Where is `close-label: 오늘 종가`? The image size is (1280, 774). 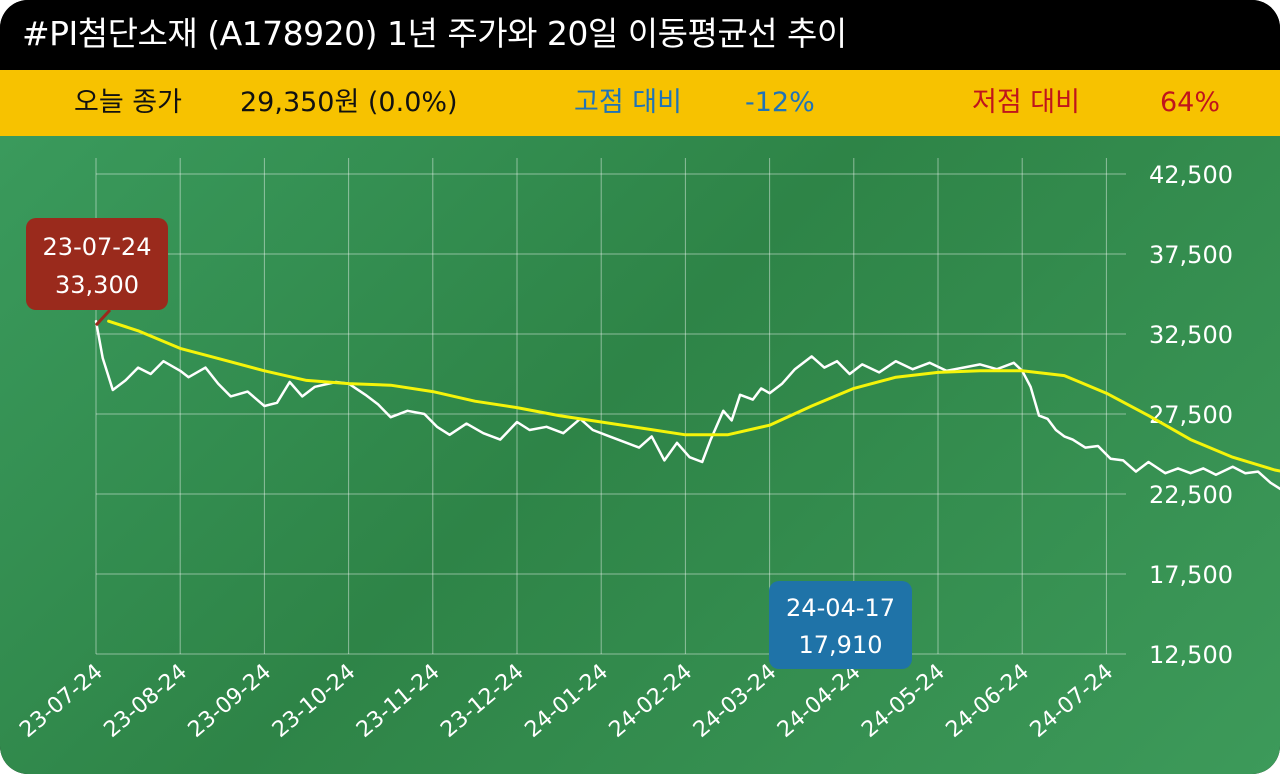
close-label: 오늘 종가 is located at coordinates (128, 102).